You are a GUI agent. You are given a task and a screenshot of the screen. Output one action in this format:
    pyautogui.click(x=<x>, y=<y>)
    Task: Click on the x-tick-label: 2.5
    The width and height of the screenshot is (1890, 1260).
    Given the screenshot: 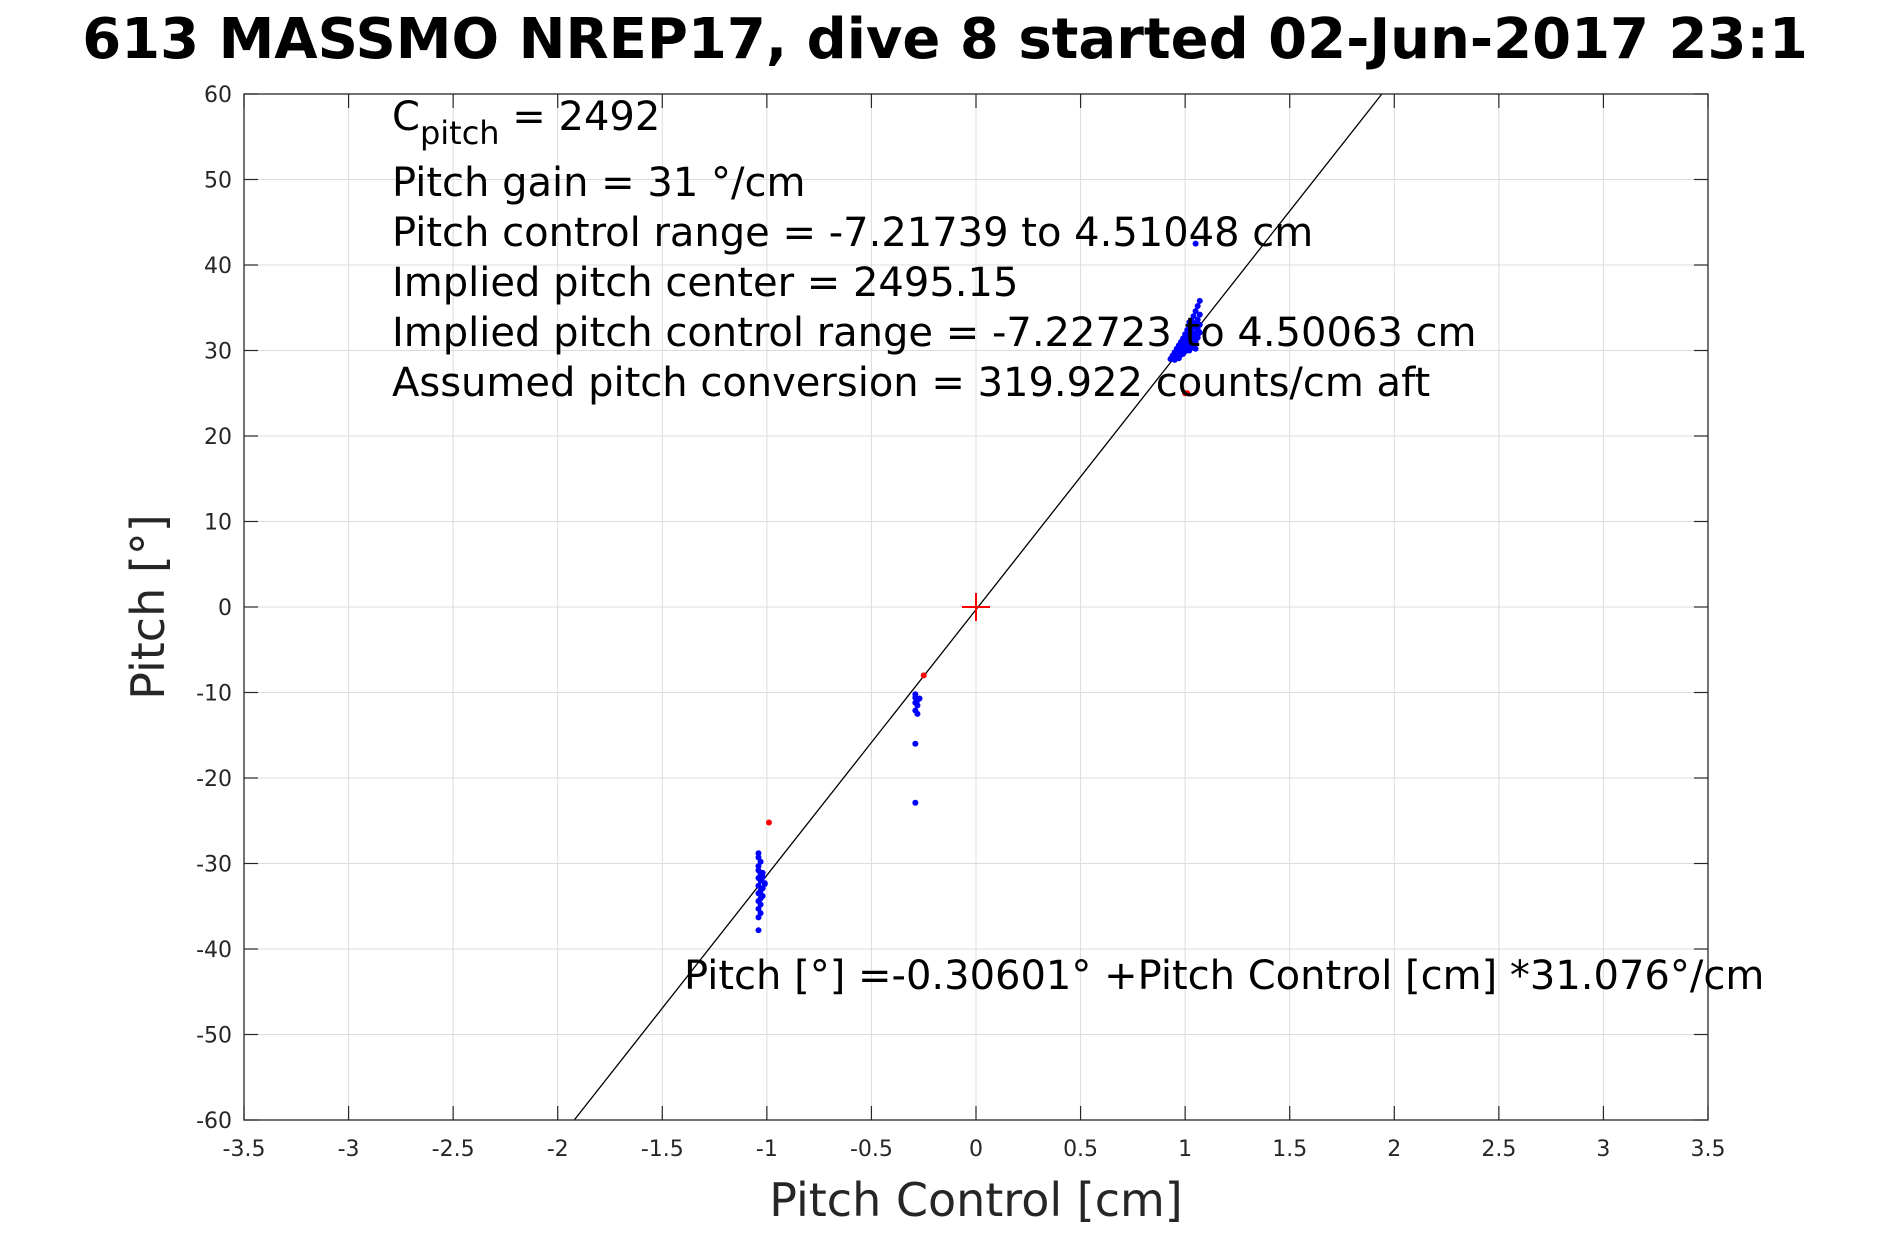 What is the action you would take?
    pyautogui.click(x=1498, y=1149)
    